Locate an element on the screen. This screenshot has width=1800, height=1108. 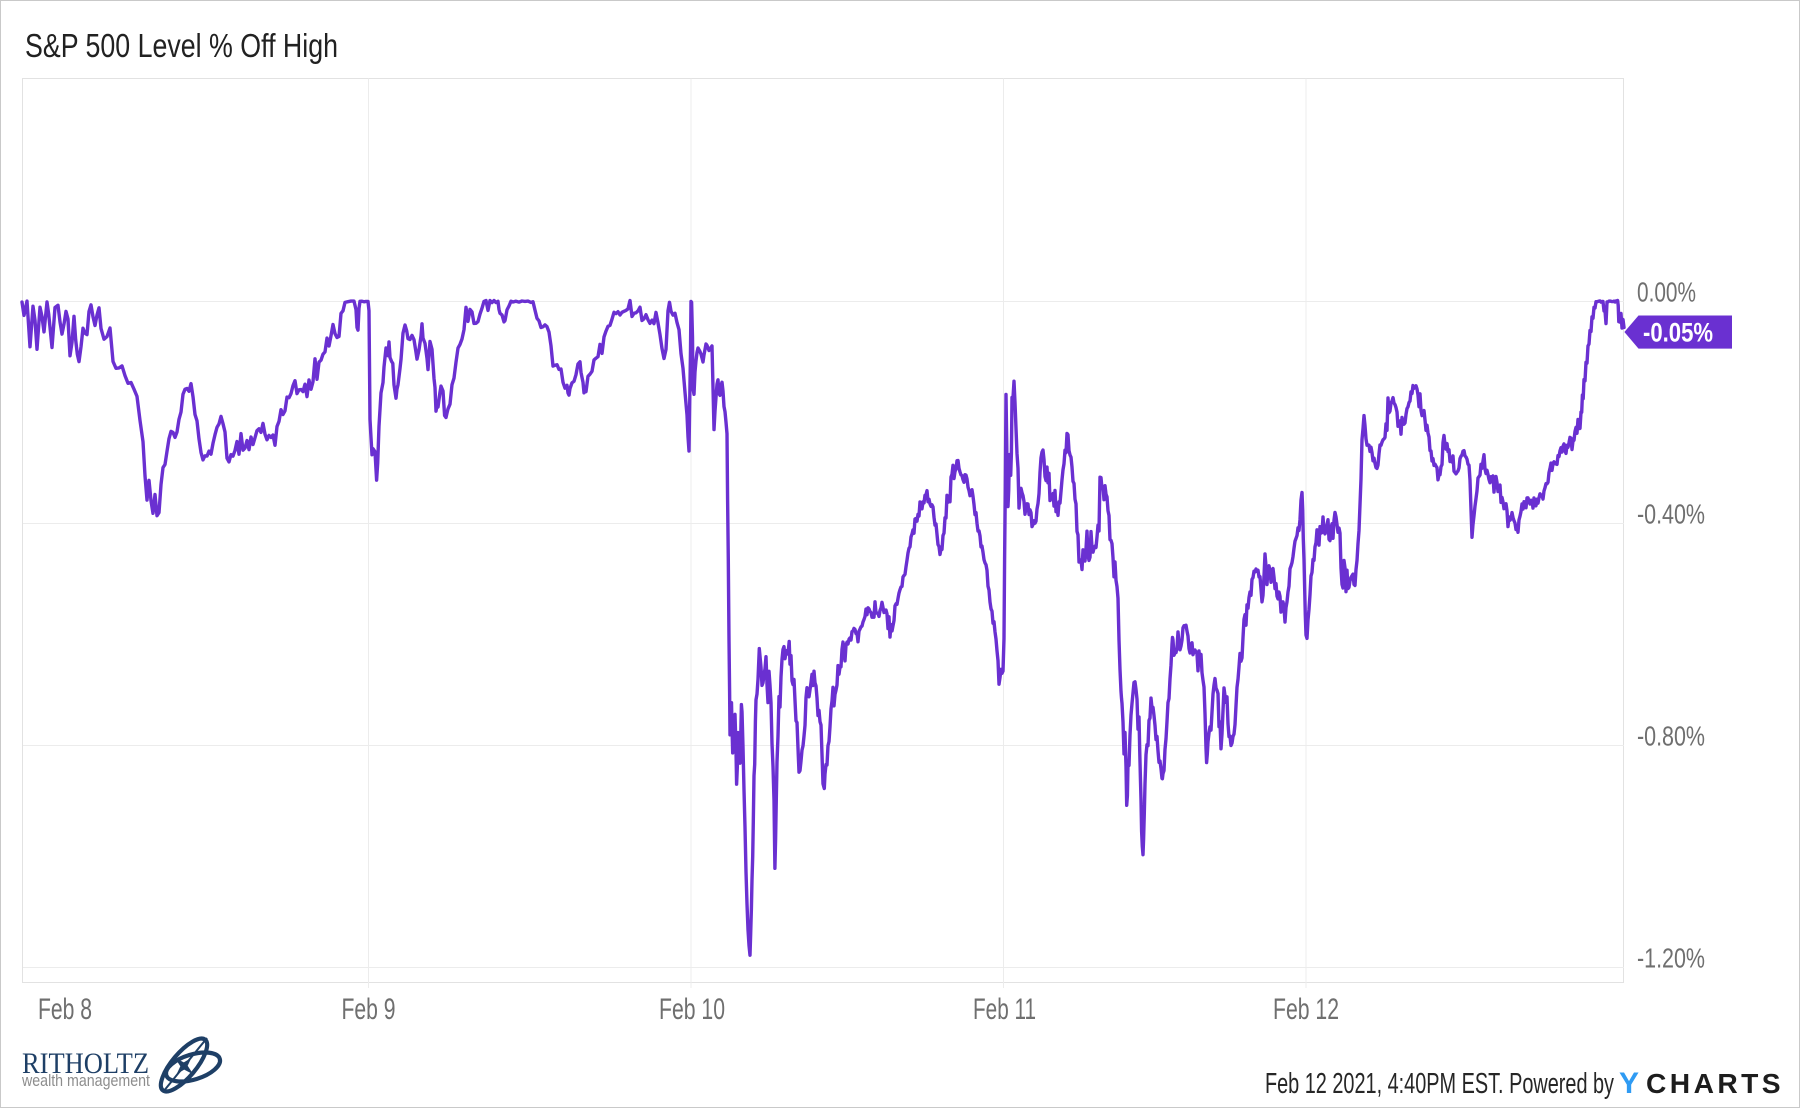
svg-text: Feb 9 is located at coordinates (369, 1009).